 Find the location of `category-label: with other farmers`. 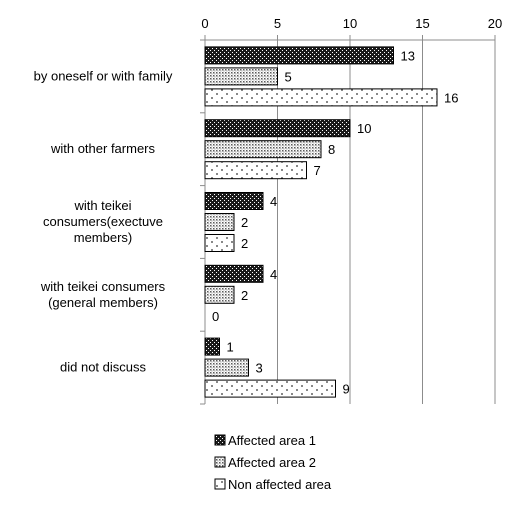

category-label: with other farmers is located at coordinates (103, 148).